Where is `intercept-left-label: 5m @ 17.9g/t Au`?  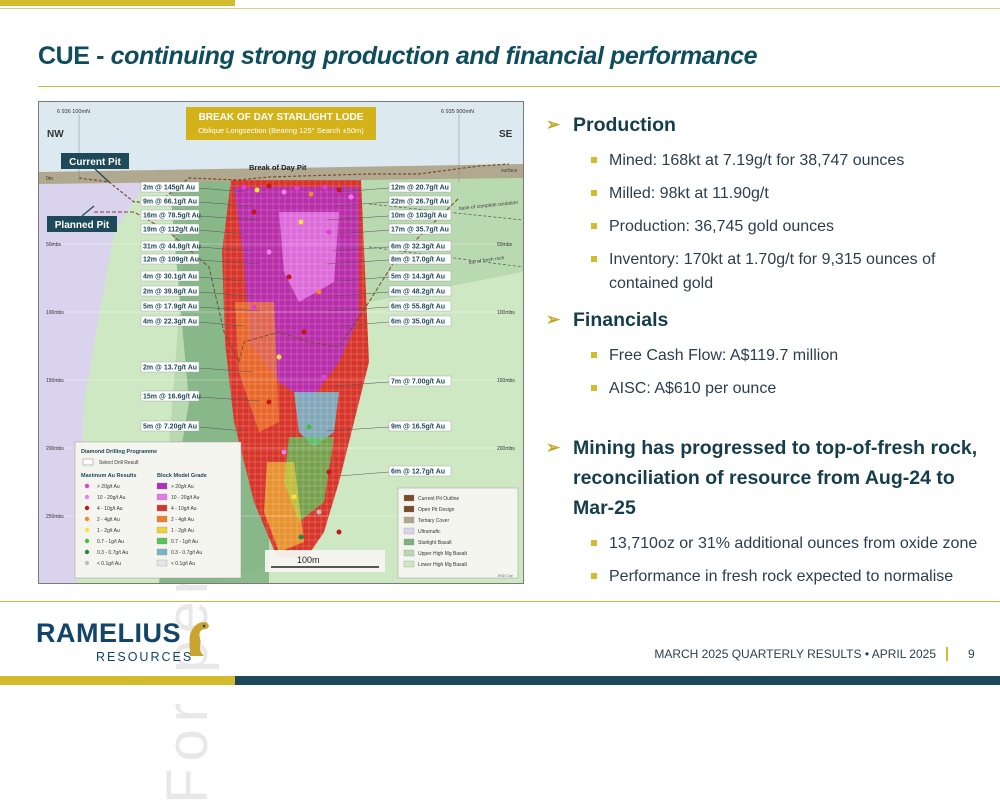
intercept-left-label: 5m @ 17.9g/t Au is located at coordinates (170, 307).